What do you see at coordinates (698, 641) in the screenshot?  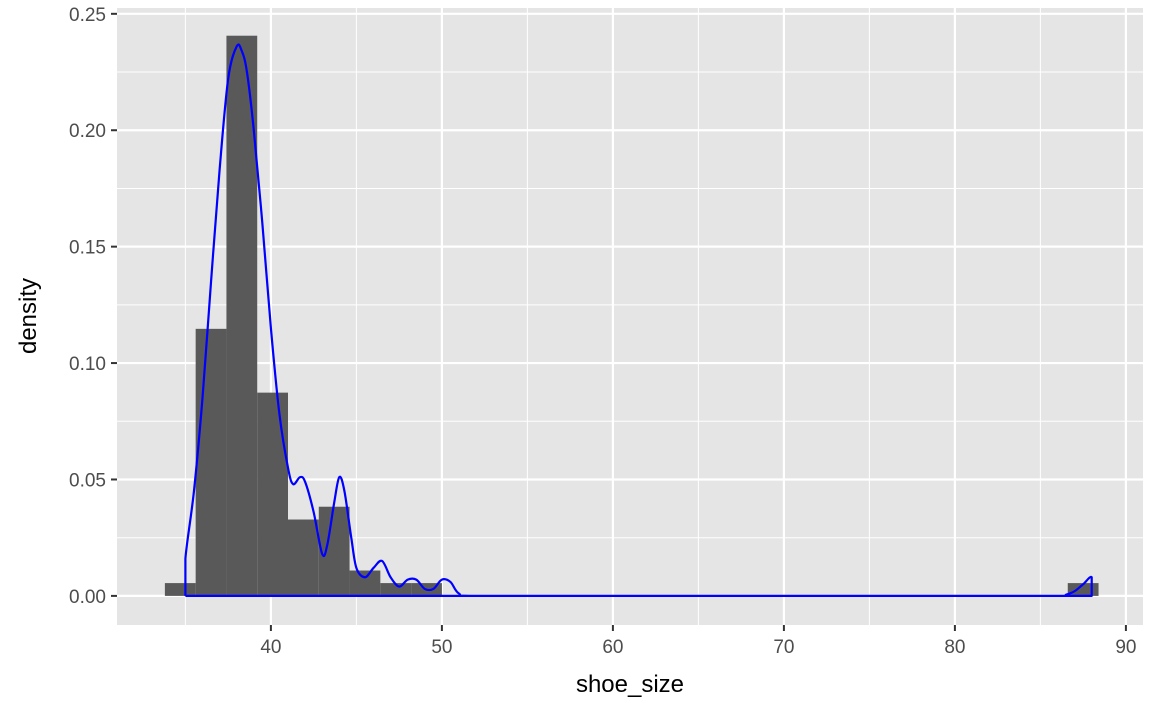 I see `x-axis: 40 50 60 70 80 90` at bounding box center [698, 641].